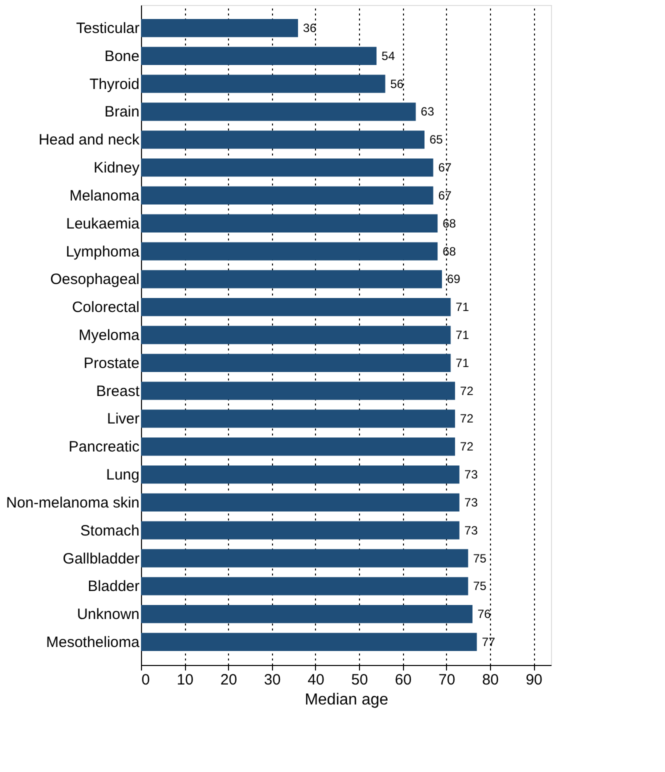 This screenshot has height=772, width=665. Describe the element at coordinates (346, 700) in the screenshot. I see `x-axis-title: Median age` at that location.